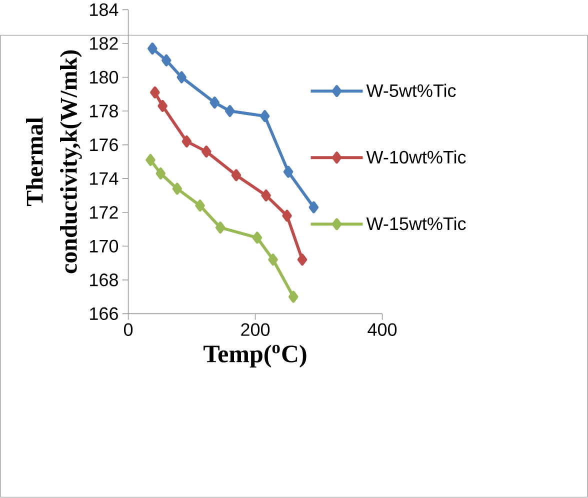 This screenshot has width=588, height=498. What do you see at coordinates (104, 178) in the screenshot?
I see `y-tick-label: 174` at bounding box center [104, 178].